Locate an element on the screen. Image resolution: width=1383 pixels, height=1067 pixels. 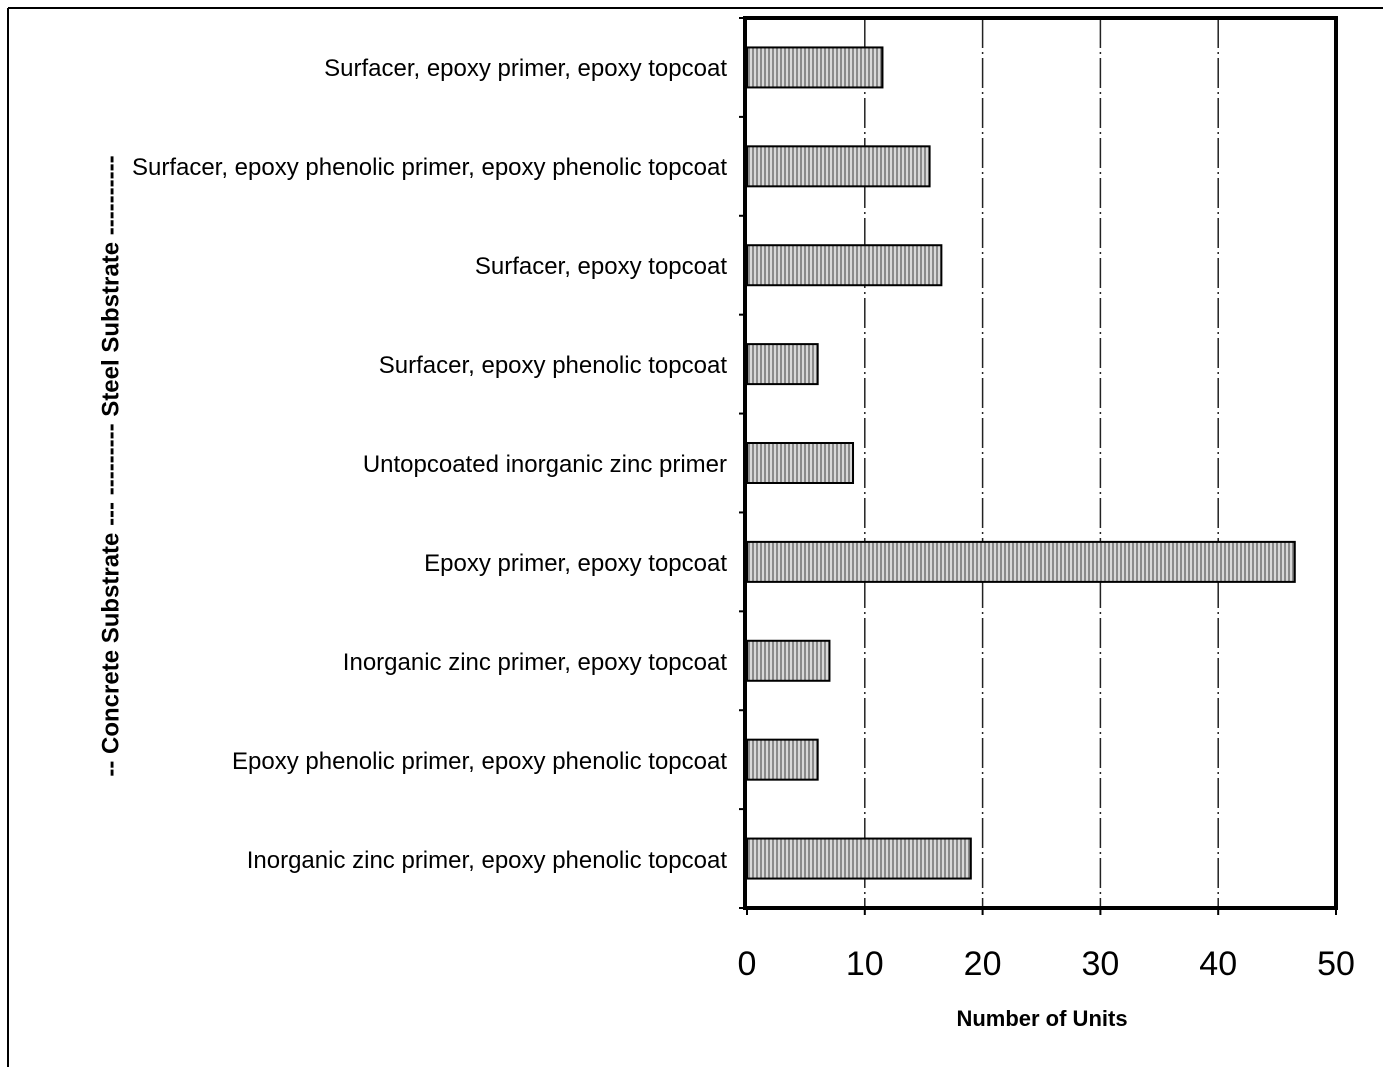
x-tick-label: 0 is located at coordinates (747, 964).